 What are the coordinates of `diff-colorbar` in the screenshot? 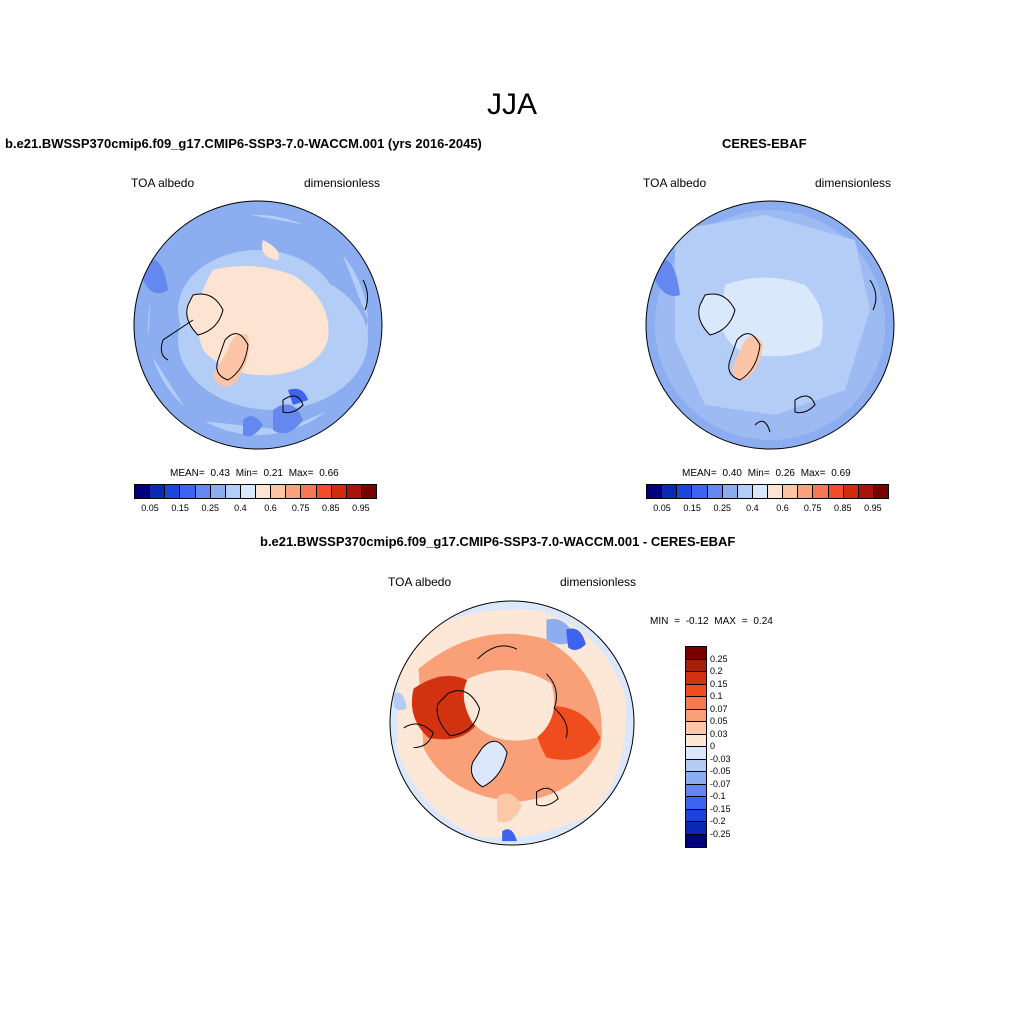 It's located at (696, 747).